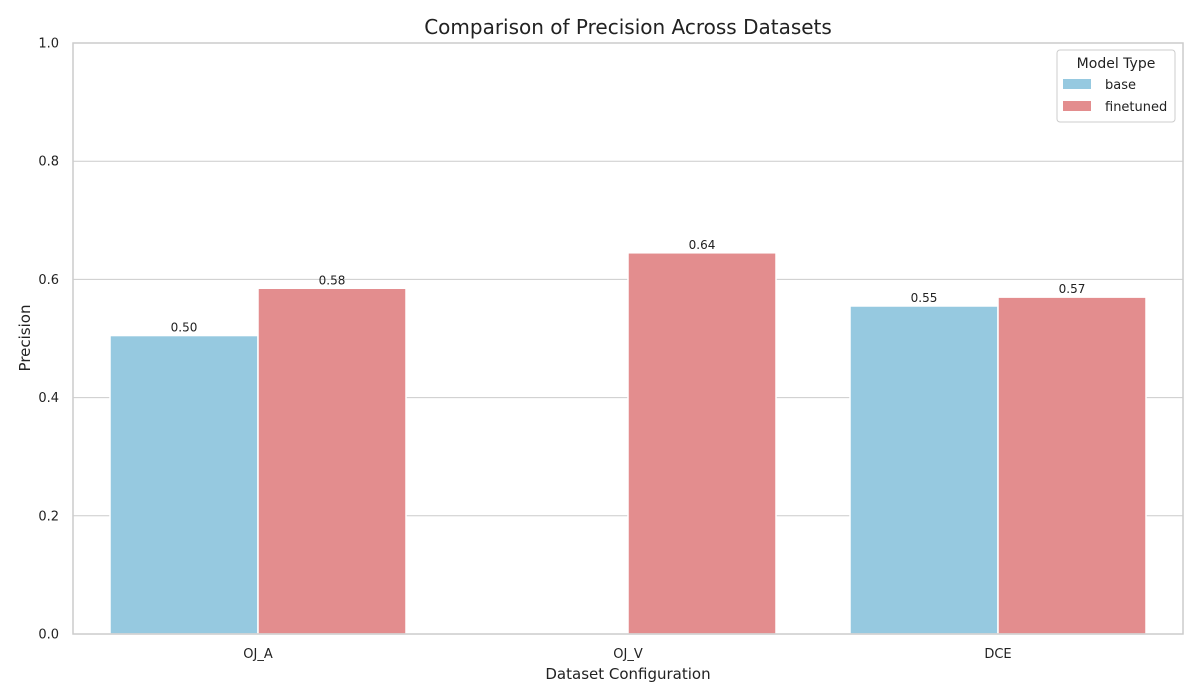 The height and width of the screenshot is (700, 1200). What do you see at coordinates (48, 516) in the screenshot?
I see `y-tick-label: 0.2` at bounding box center [48, 516].